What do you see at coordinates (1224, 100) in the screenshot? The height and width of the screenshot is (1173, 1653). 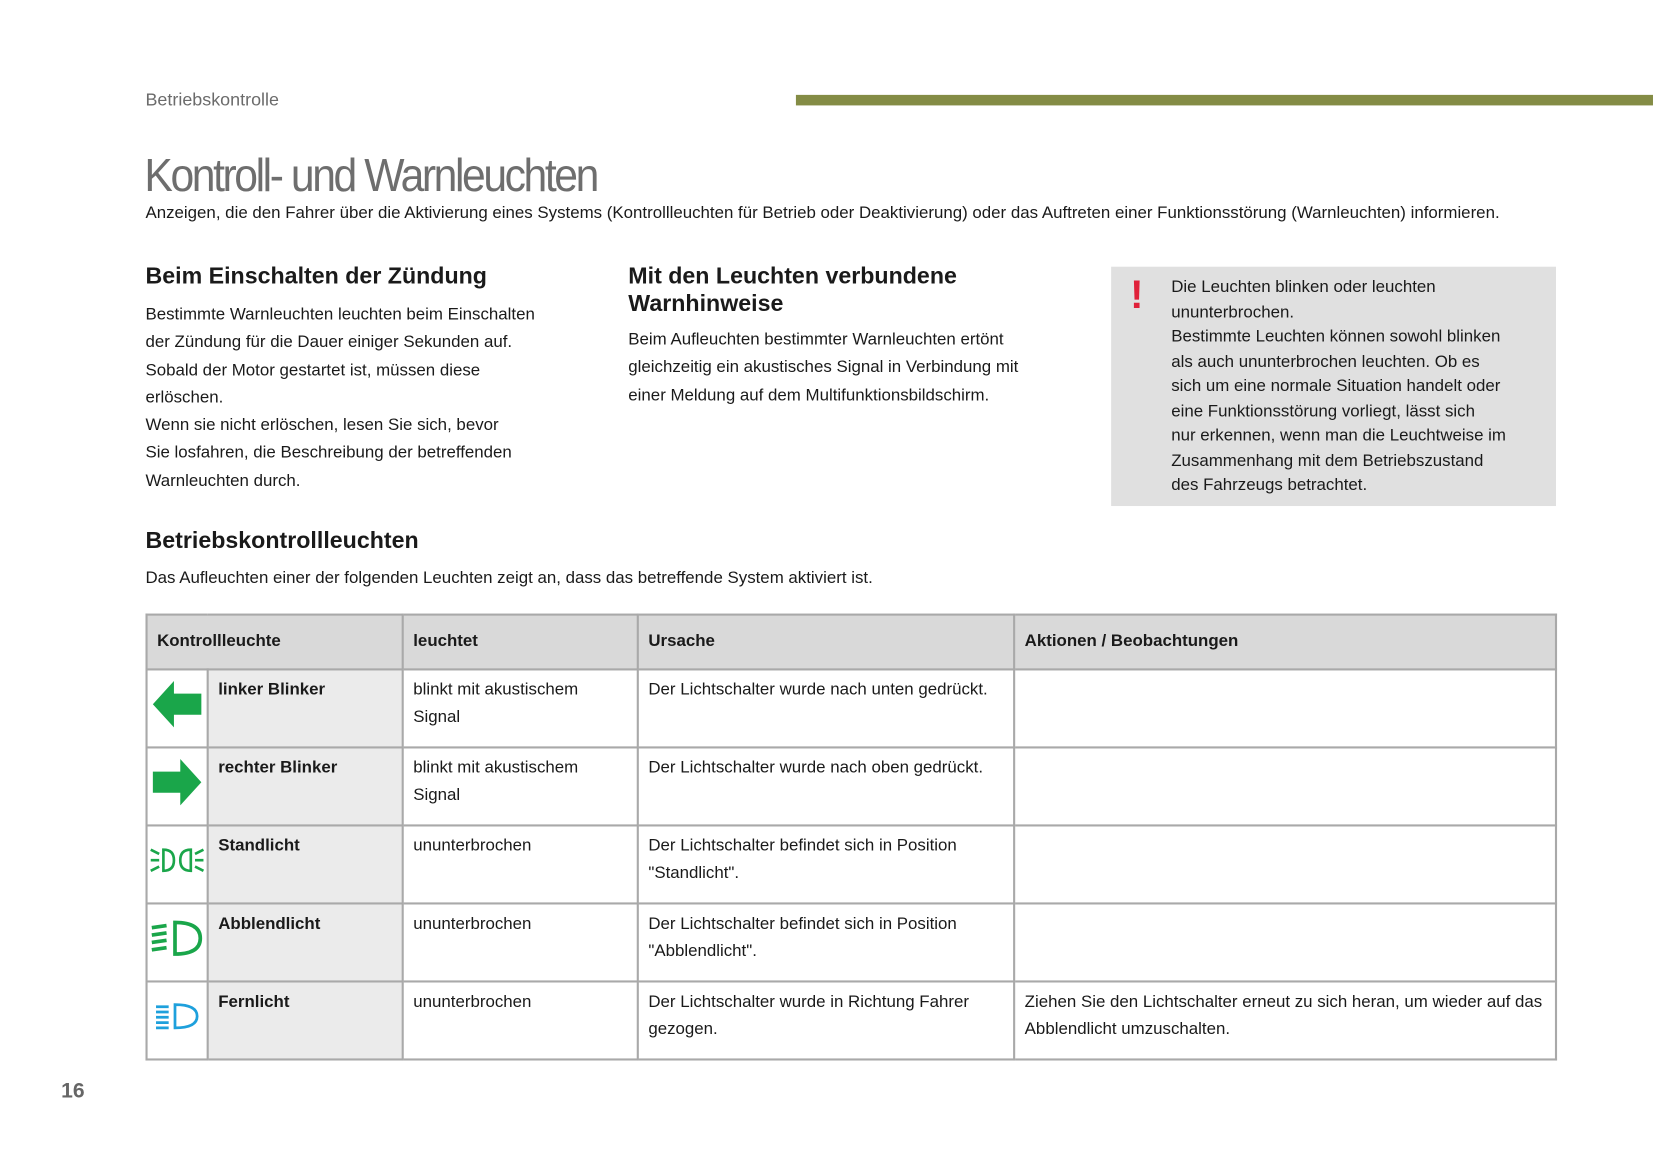 I see `header-band` at bounding box center [1224, 100].